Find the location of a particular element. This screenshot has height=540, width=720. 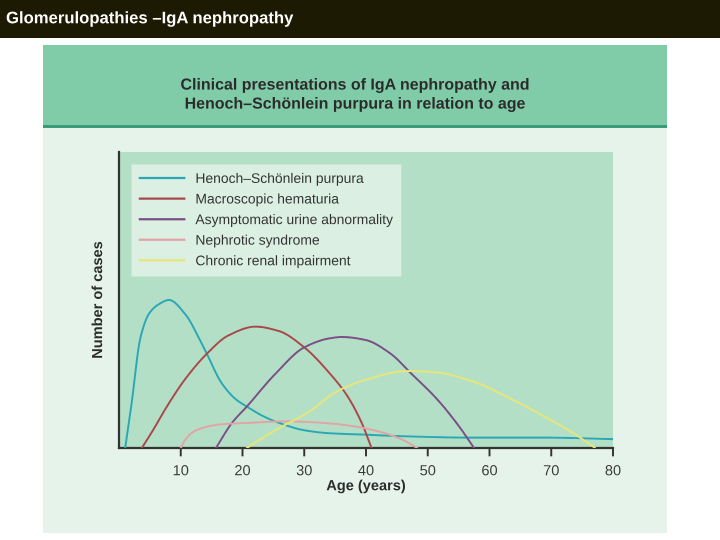

x-tick-label: 60 is located at coordinates (490, 470).